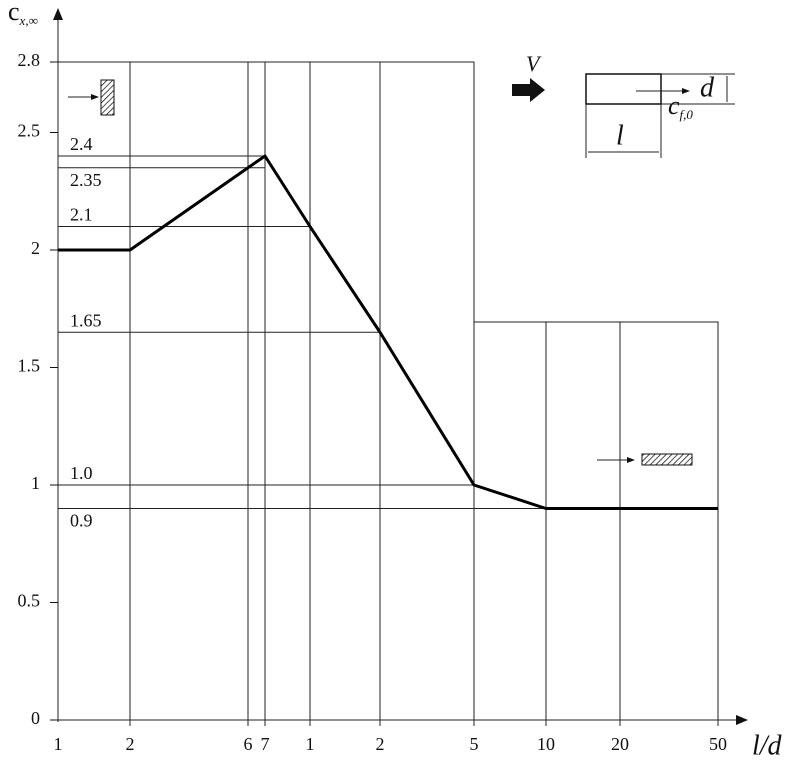 Image resolution: width=791 pixels, height=765 pixels. Describe the element at coordinates (620, 744) in the screenshot. I see `x-tick-label: 20` at that location.